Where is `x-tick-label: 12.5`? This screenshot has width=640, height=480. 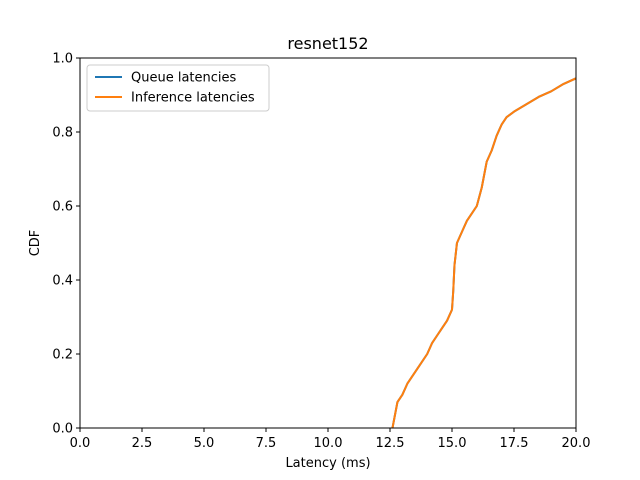
x-tick-label: 12.5 is located at coordinates (390, 443).